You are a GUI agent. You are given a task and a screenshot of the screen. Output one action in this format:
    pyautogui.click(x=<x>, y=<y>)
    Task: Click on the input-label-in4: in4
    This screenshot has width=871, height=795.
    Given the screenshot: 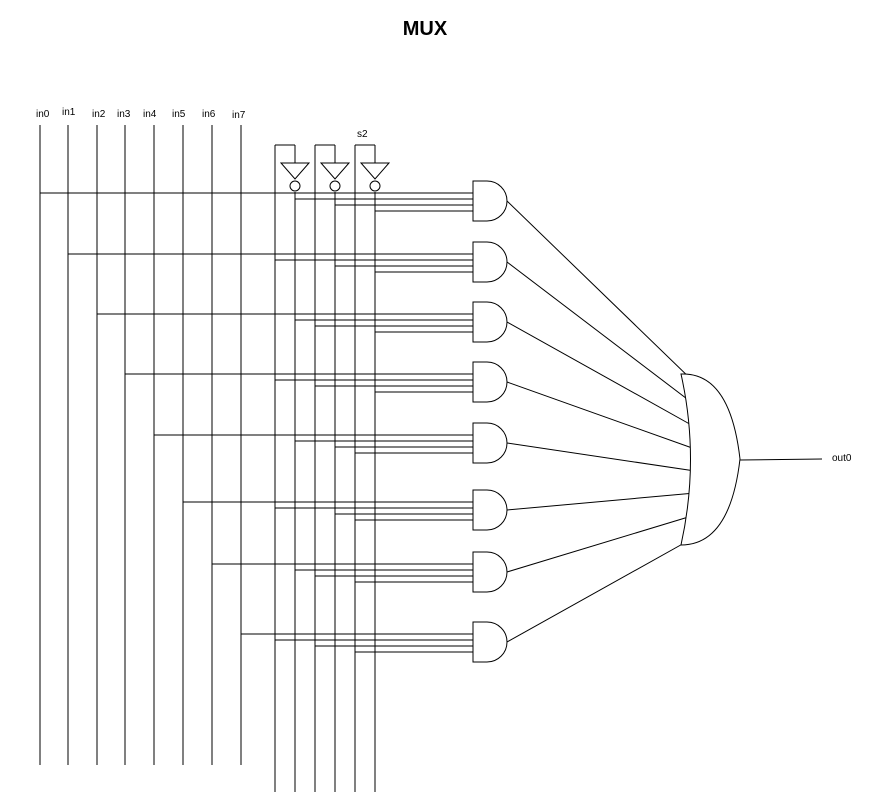 What is the action you would take?
    pyautogui.click(x=150, y=114)
    